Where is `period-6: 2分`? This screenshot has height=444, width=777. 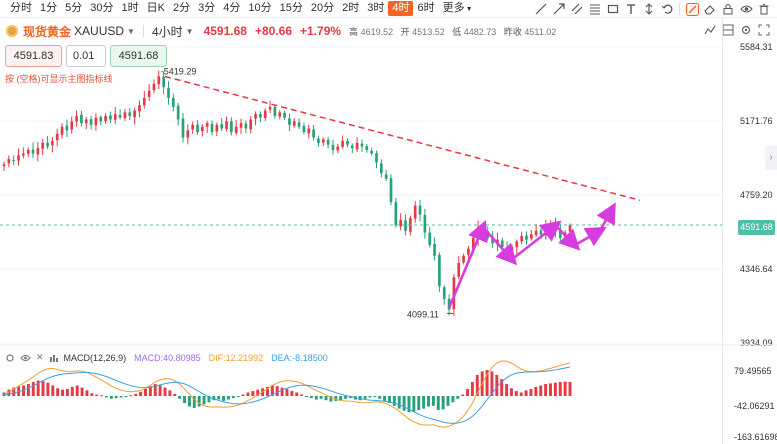 period-6: 2分 is located at coordinates (181, 8).